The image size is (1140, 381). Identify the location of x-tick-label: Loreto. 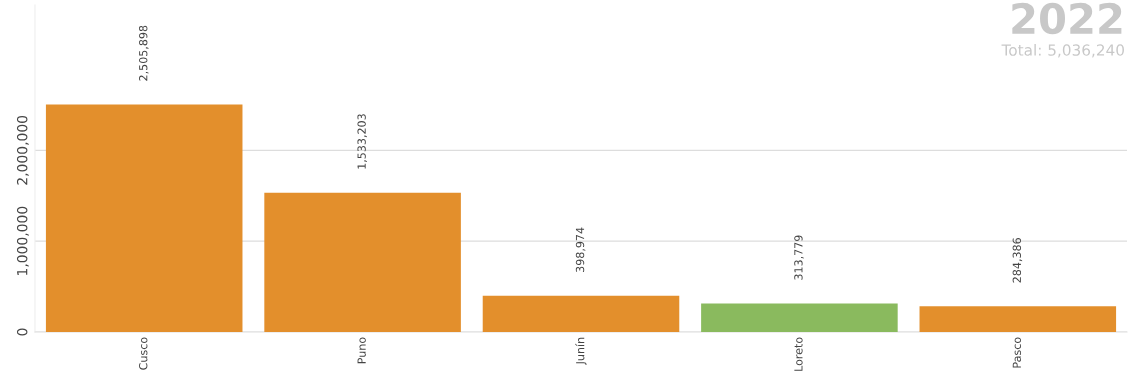
(798, 354).